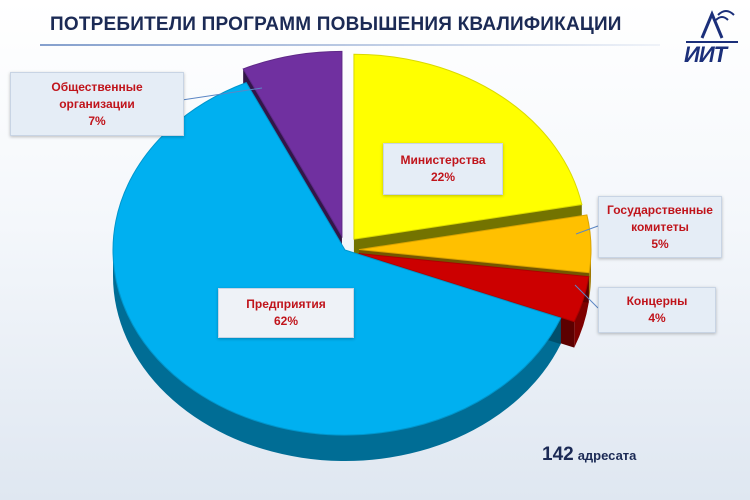  Describe the element at coordinates (660, 243) in the screenshot. I see `label-committees-value: 5%` at that location.